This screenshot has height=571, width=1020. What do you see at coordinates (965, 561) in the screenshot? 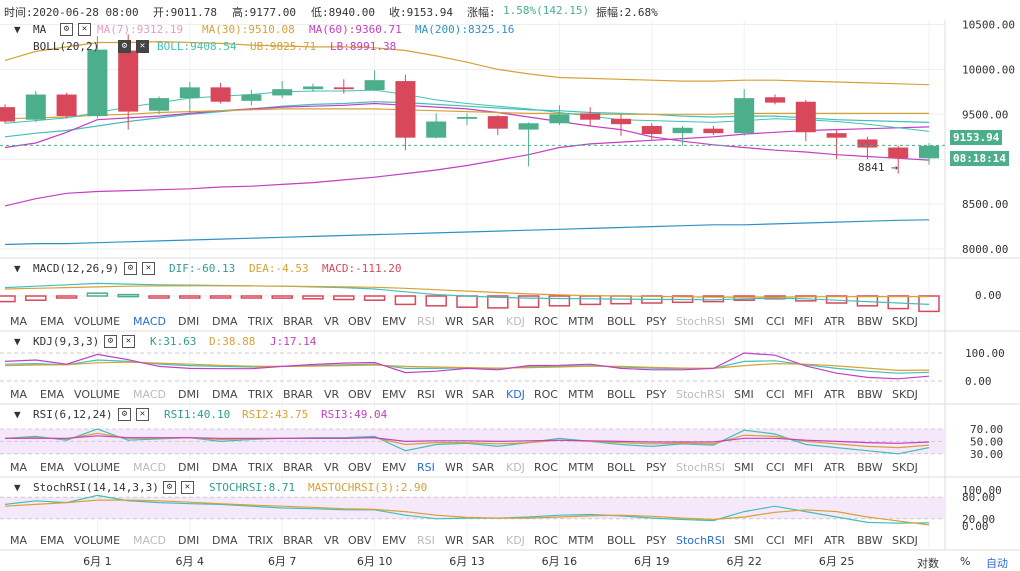
I see `percent-toggle: %` at bounding box center [965, 561].